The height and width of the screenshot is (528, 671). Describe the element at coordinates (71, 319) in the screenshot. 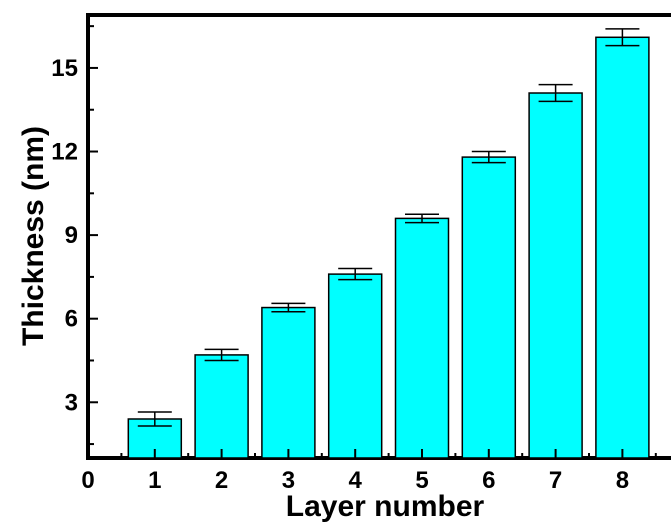

I see `y-tick-label: 6` at that location.